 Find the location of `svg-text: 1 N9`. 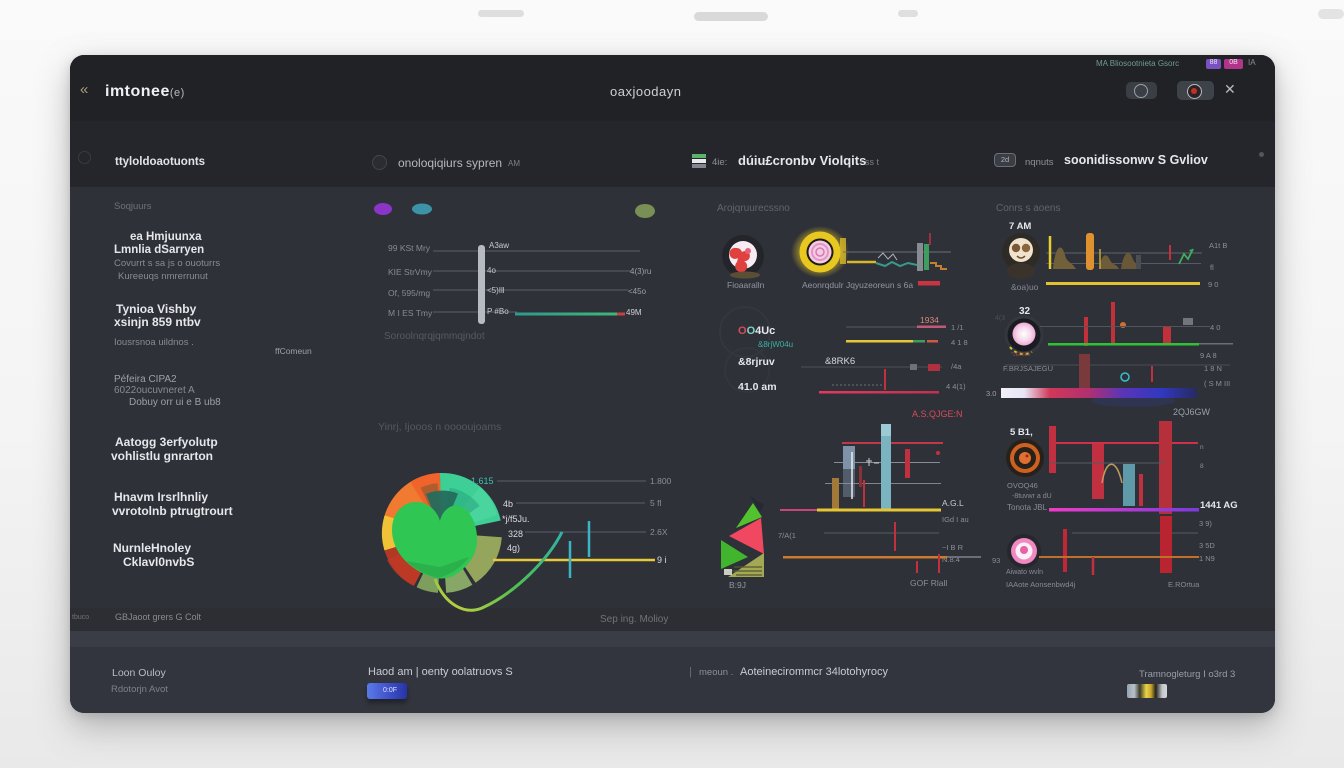

svg-text: 1 N9 is located at coordinates (1207, 558).